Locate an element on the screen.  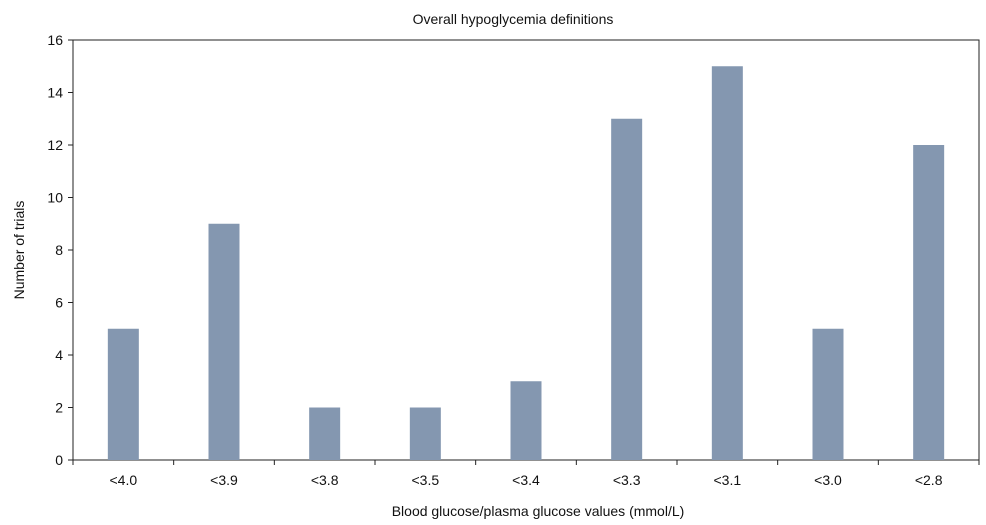
y-axis: 0 2 4 6 8 10 12 14 16 is located at coordinates (60, 250).